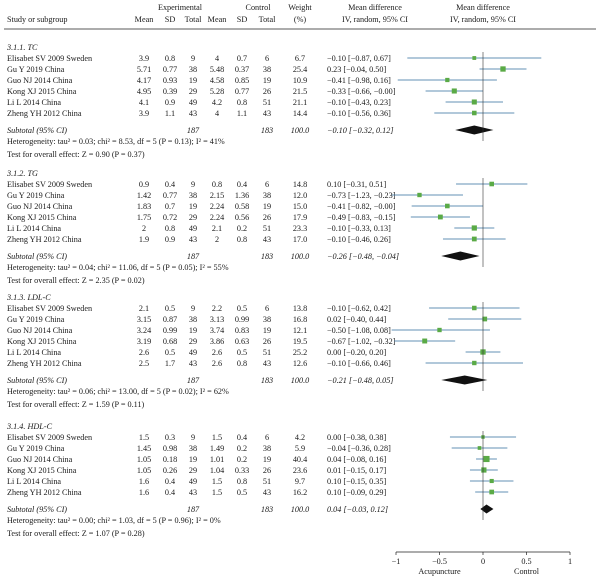 This screenshot has height=584, width=600. What do you see at coordinates (300, 380) in the screenshot?
I see `subtotal-weight: 100.0` at bounding box center [300, 380].